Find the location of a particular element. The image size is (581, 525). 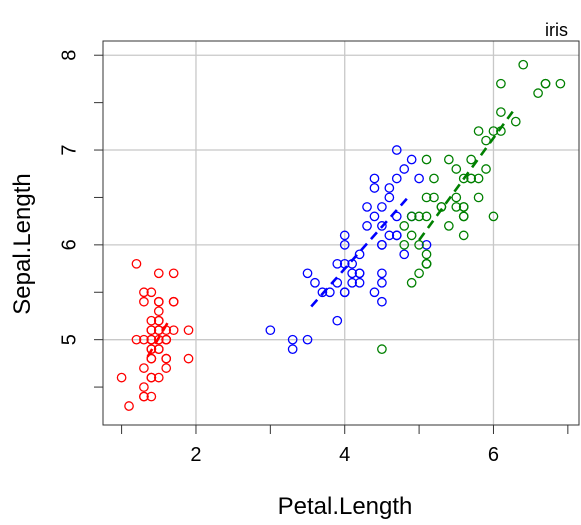

x-axis: 2 4 6 is located at coordinates (345, 445).